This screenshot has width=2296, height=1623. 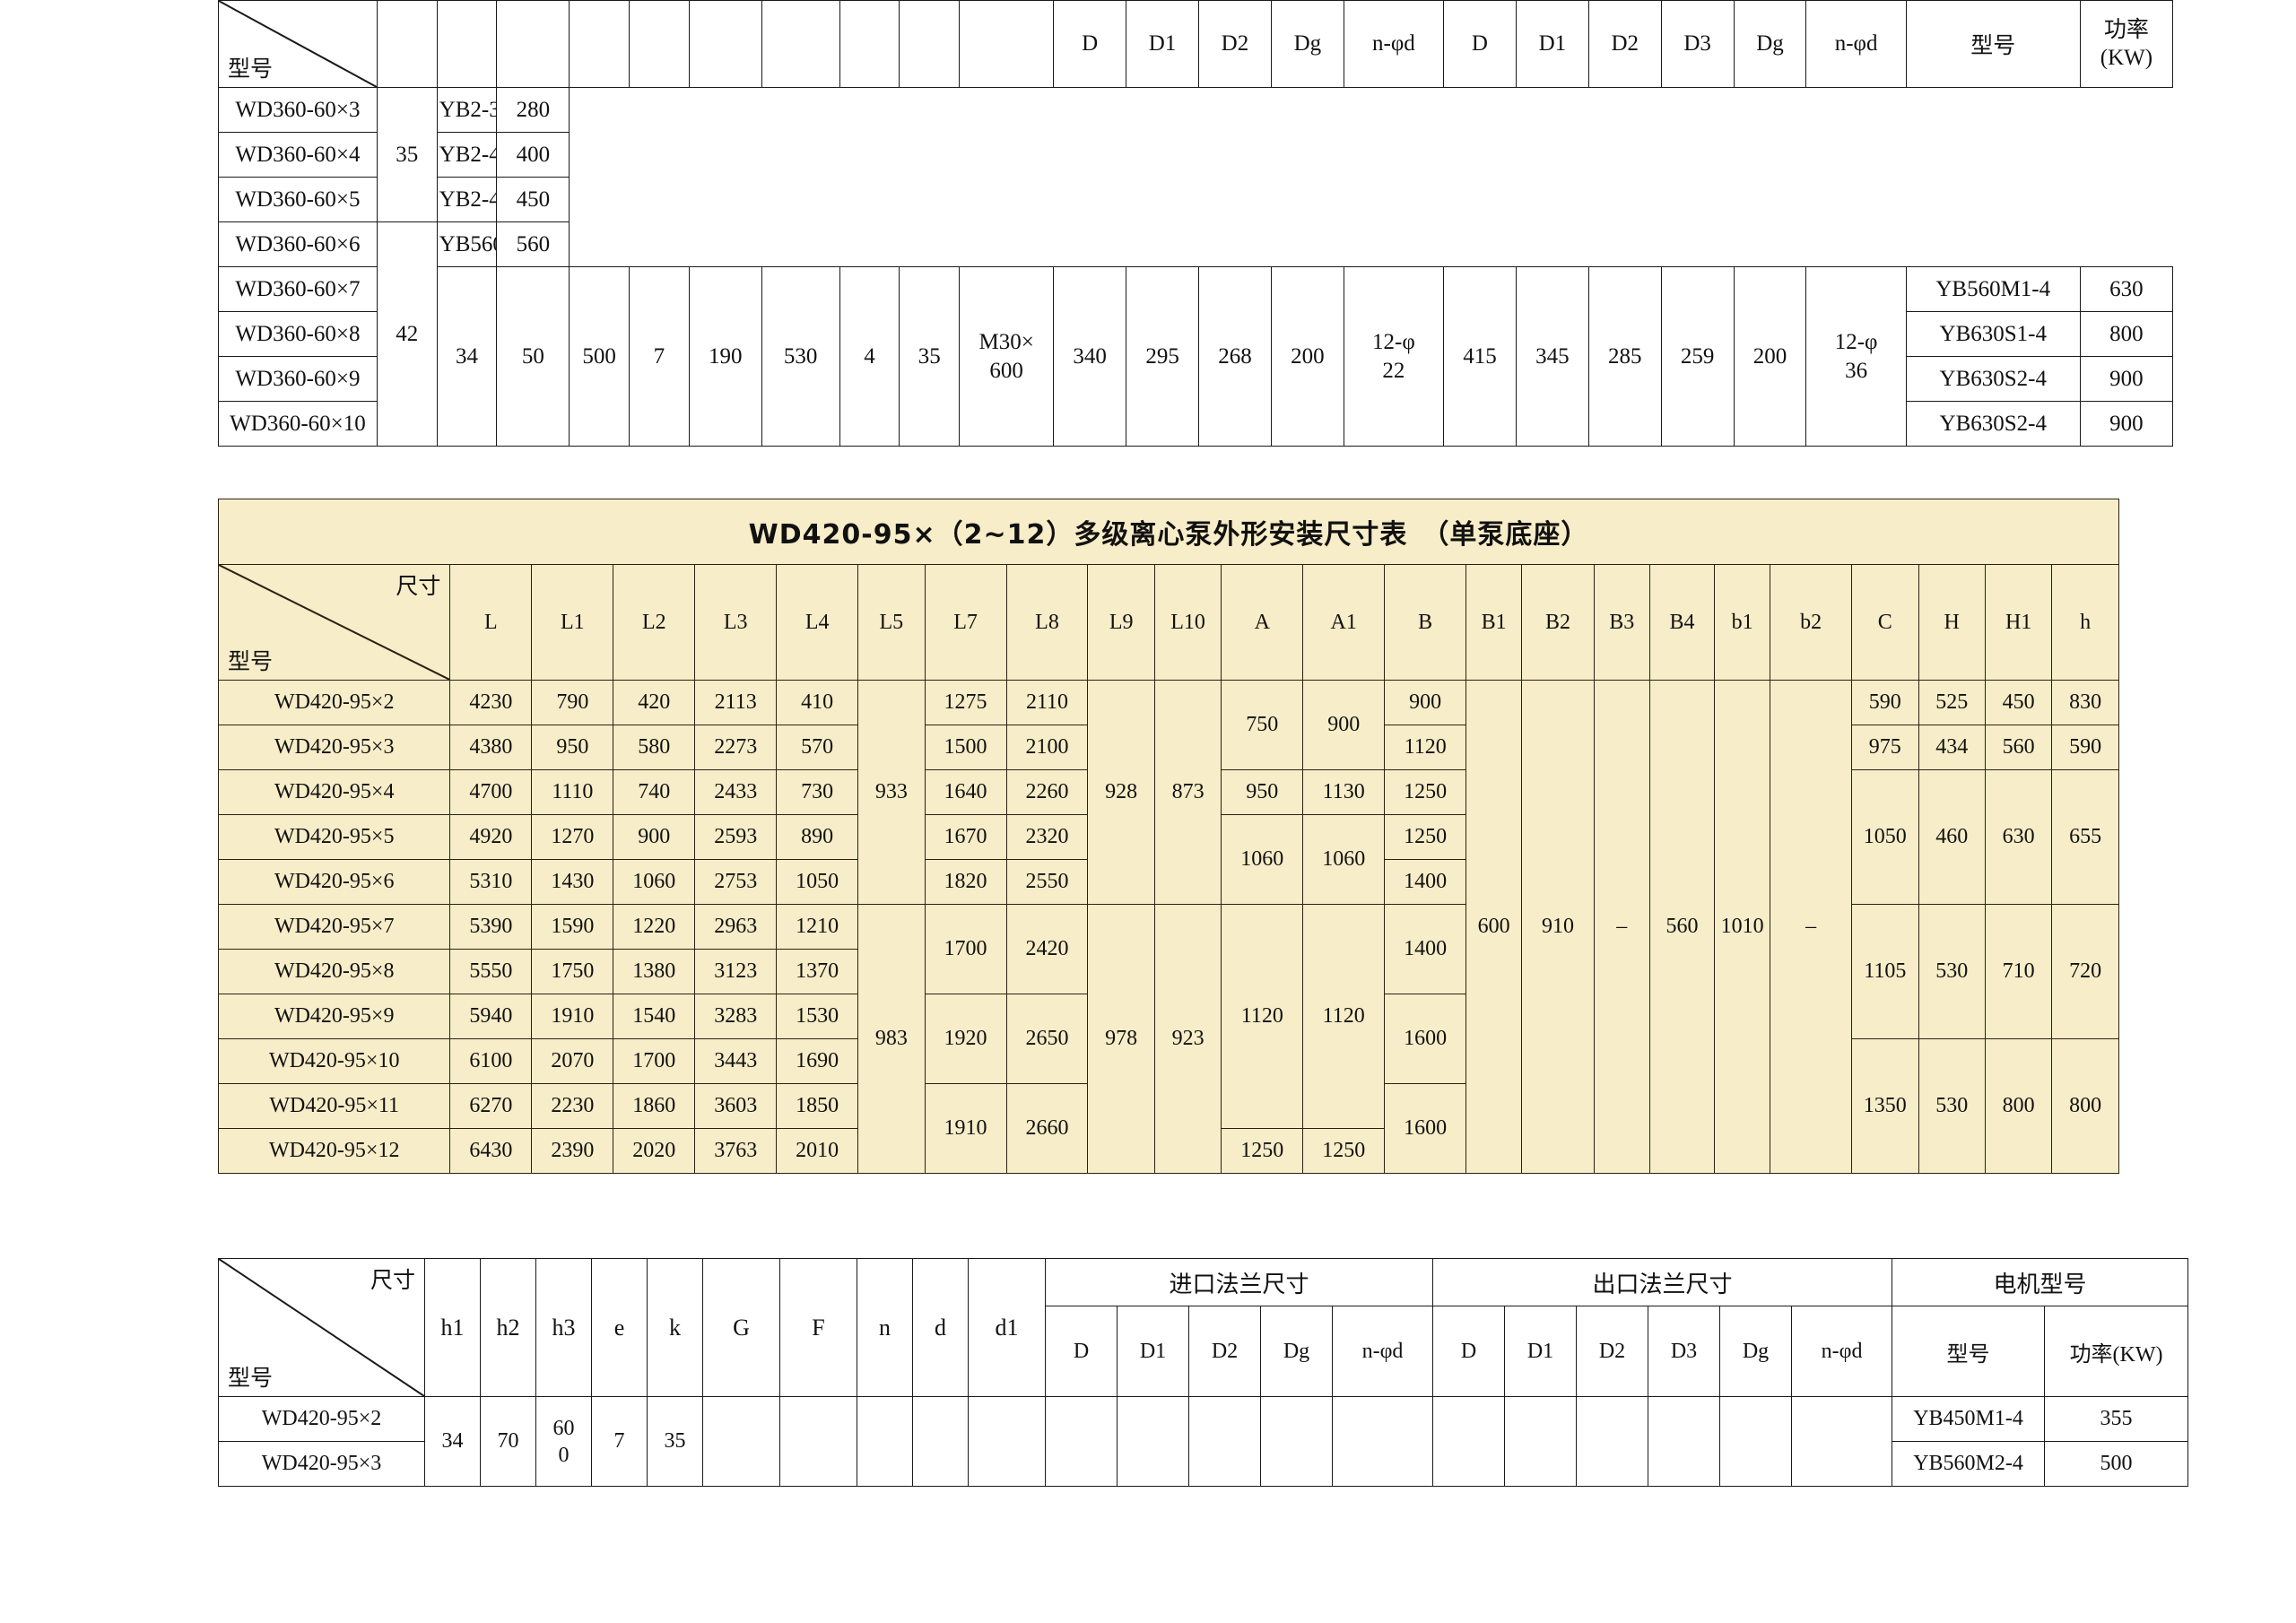 What do you see at coordinates (1047, 747) in the screenshot?
I see `table2-L8-value: 2100` at bounding box center [1047, 747].